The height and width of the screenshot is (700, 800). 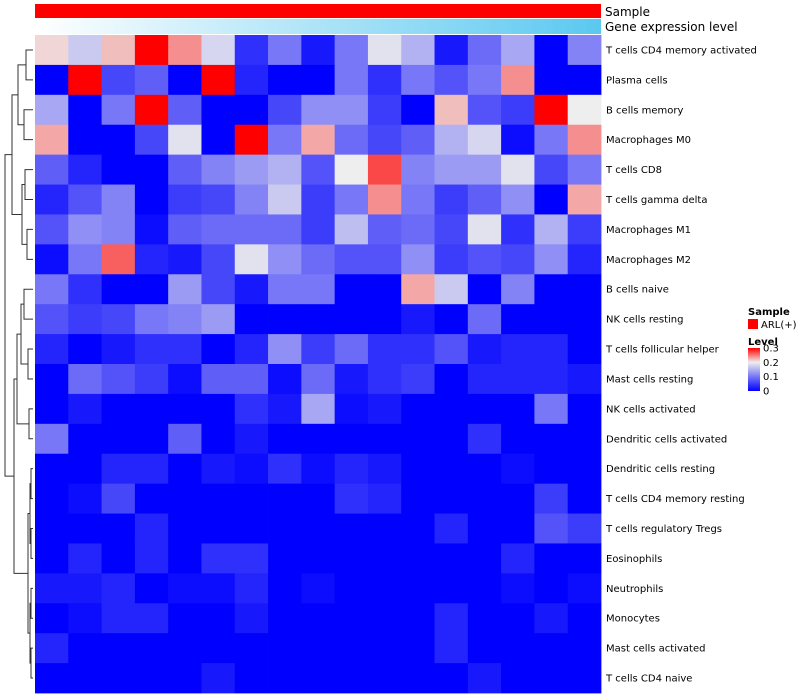 What do you see at coordinates (771, 349) in the screenshot?
I see `legend-tick-label: 0.3` at bounding box center [771, 349].